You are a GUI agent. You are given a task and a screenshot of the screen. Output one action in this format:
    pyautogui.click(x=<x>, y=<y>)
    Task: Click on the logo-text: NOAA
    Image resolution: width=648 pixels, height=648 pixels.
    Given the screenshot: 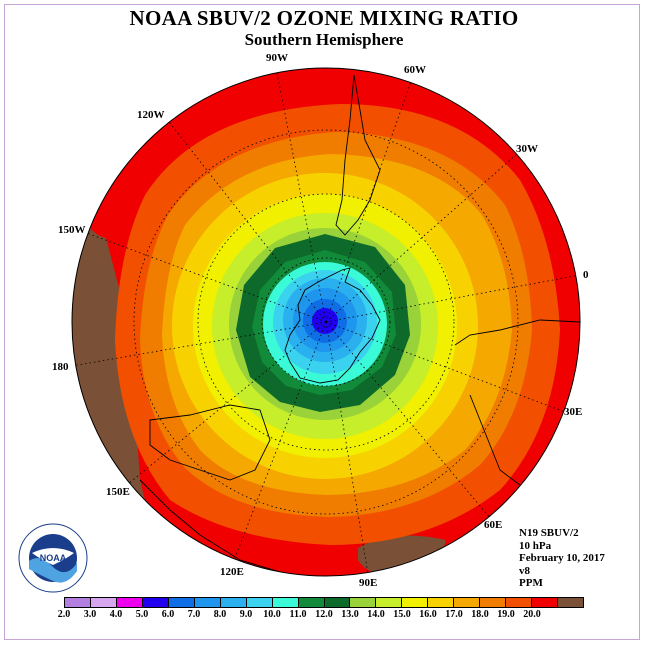 What is the action you would take?
    pyautogui.click(x=53, y=558)
    